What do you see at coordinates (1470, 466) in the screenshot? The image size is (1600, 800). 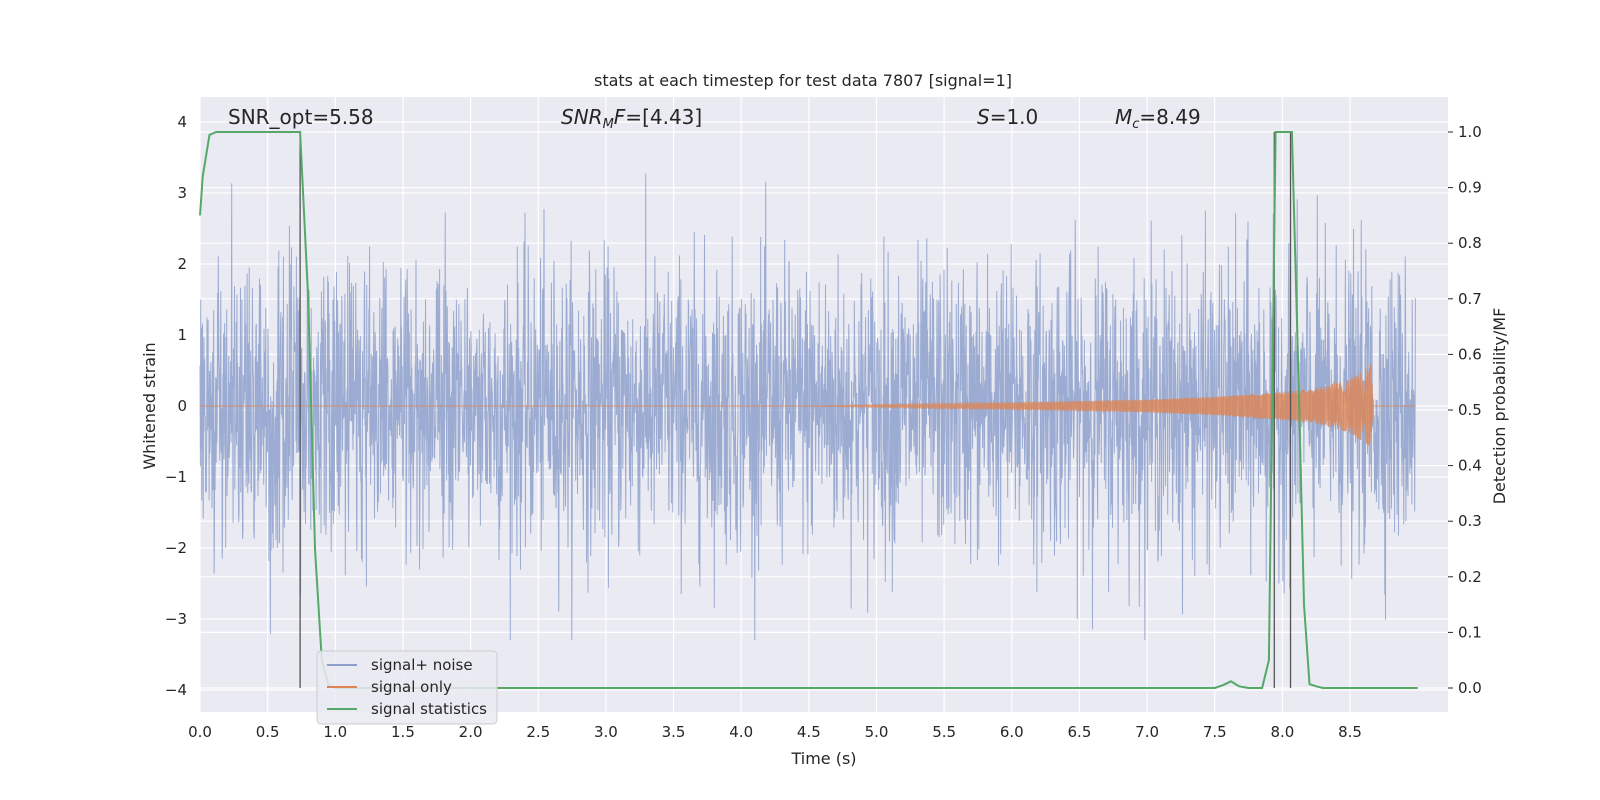 I see `y2-tick-label: 0.4` at bounding box center [1470, 466].